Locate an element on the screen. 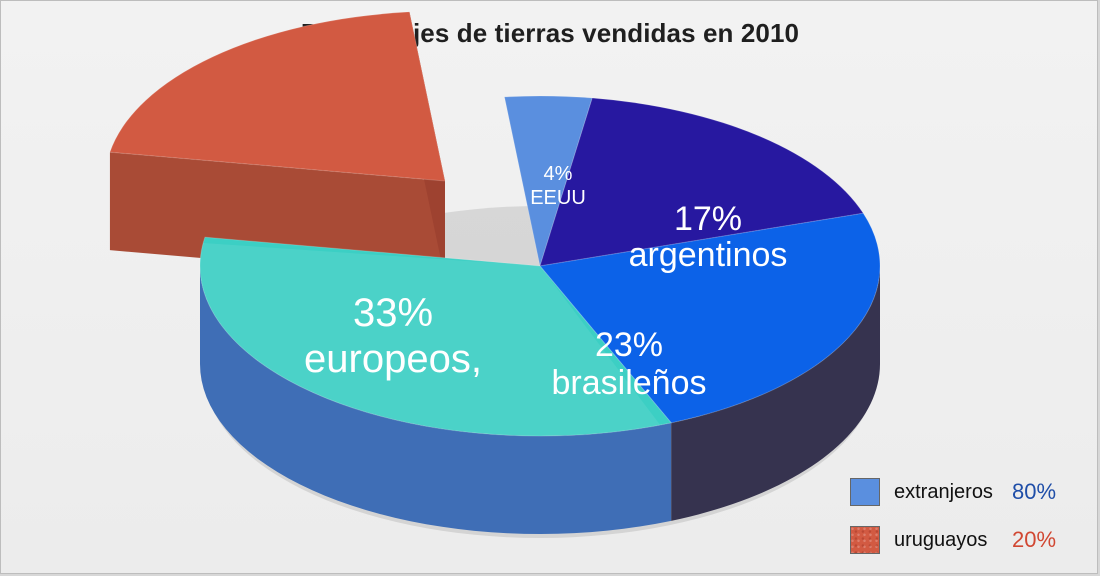 The image size is (1100, 576). legend-label-extranjeros: extranjeros is located at coordinates (943, 491).